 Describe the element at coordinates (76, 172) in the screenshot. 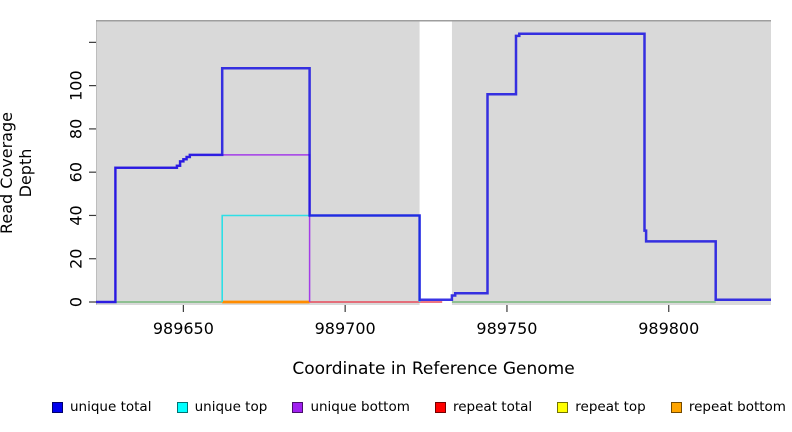

I see `y-tick-label: 60` at that location.